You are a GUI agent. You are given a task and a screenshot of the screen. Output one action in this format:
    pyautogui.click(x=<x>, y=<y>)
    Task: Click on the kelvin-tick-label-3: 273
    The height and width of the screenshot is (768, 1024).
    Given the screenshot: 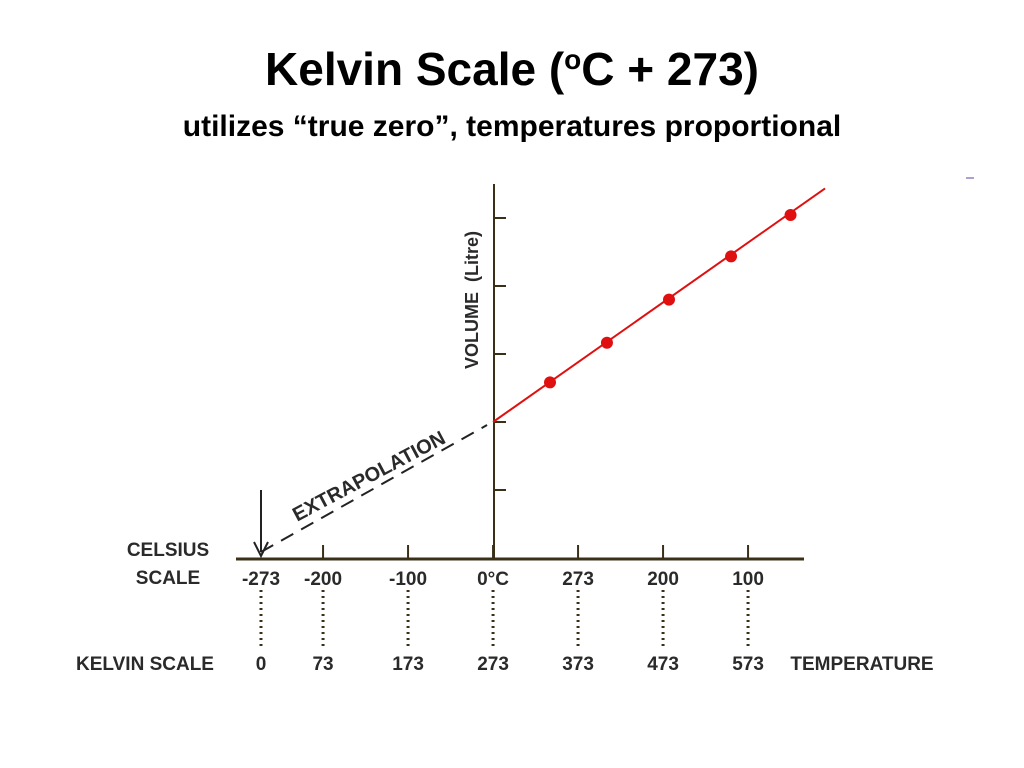 What is the action you would take?
    pyautogui.click(x=493, y=664)
    